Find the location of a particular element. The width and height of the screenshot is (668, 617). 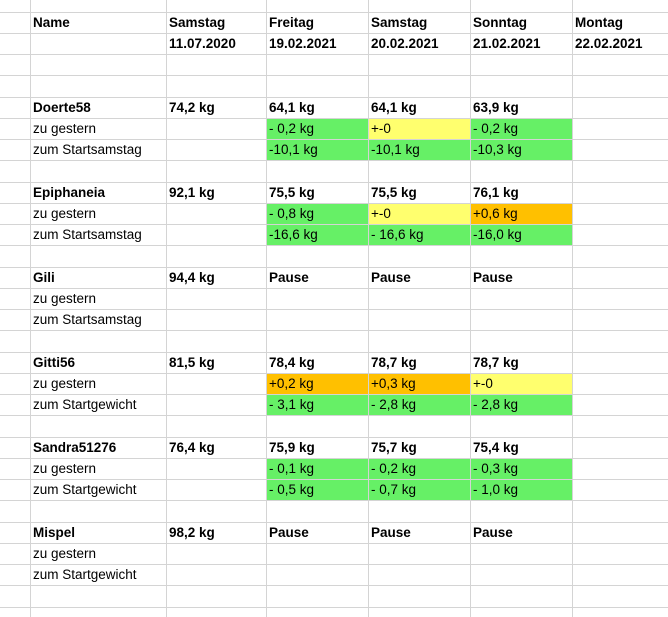

cell: Name is located at coordinates (51, 22).